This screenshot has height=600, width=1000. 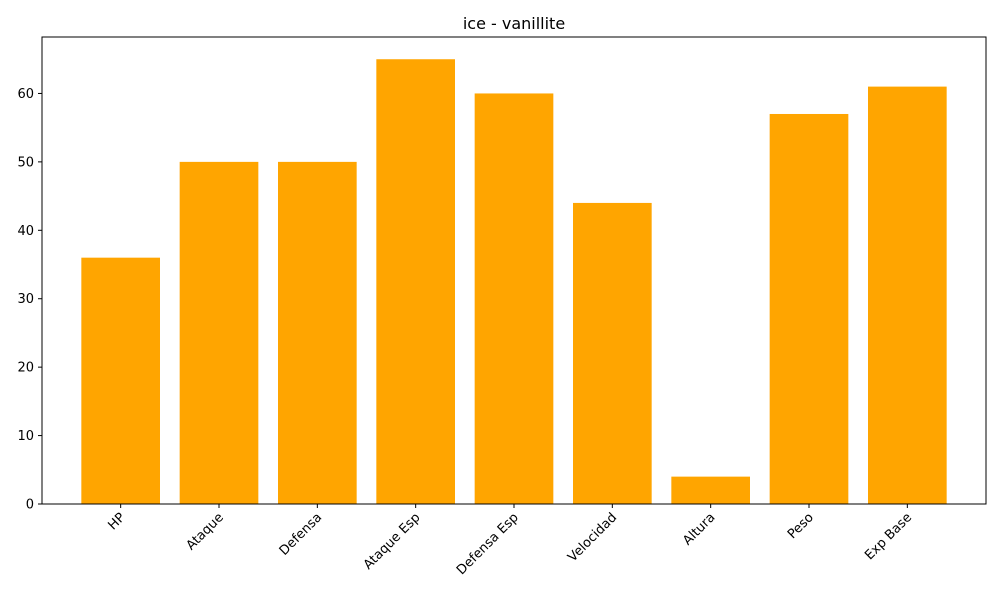 What do you see at coordinates (612, 353) in the screenshot?
I see `bar-velocidad` at bounding box center [612, 353].